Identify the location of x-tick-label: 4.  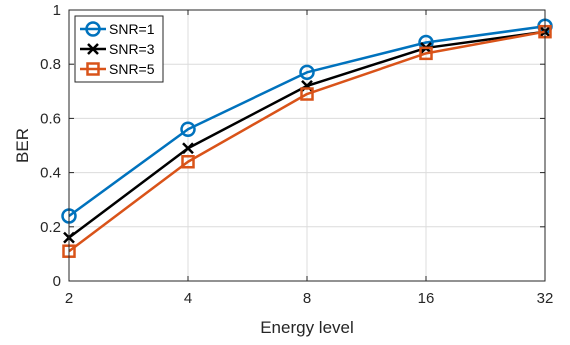
(188, 298).